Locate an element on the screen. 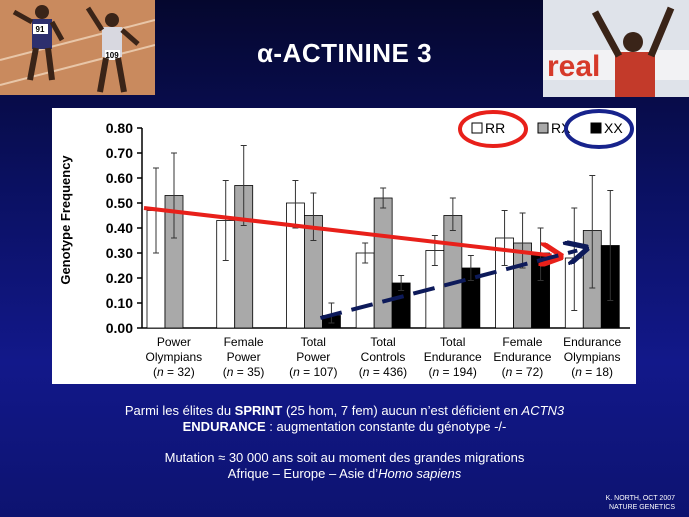 The width and height of the screenshot is (689, 517). y-axis-label: Genotype Frequency is located at coordinates (65, 220).